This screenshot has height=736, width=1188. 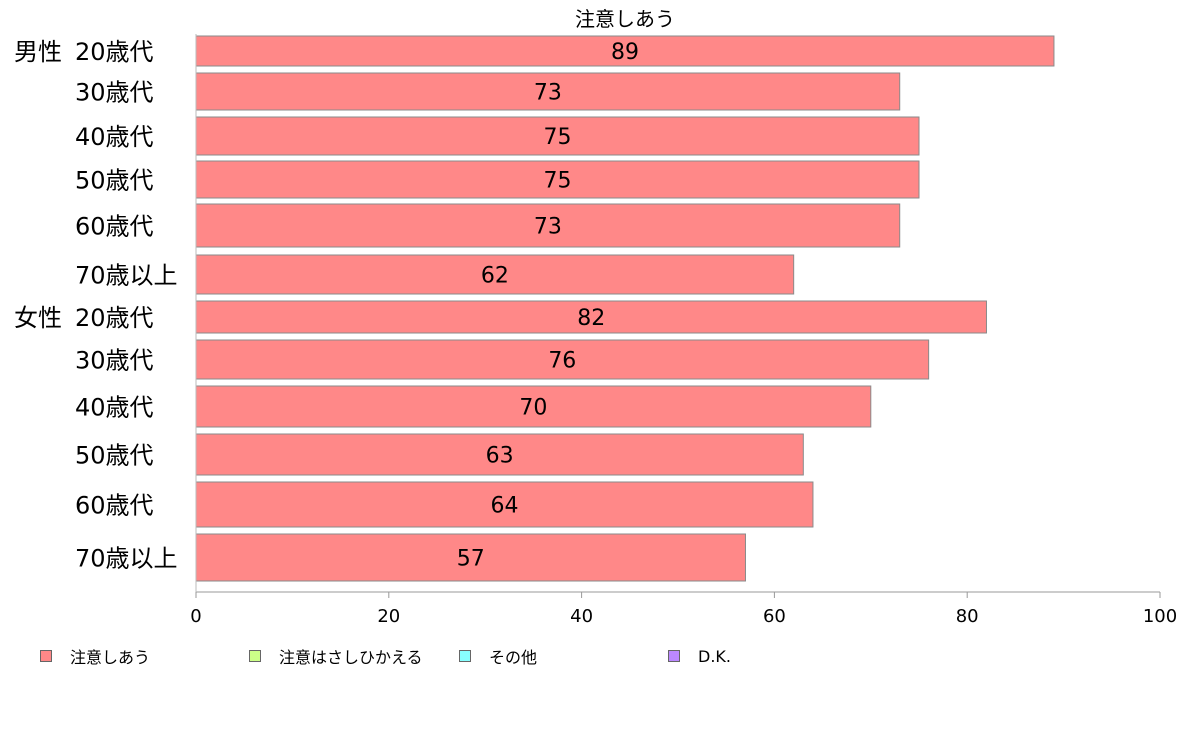 I want to click on legend-item-3: D.K., so click(x=699, y=656).